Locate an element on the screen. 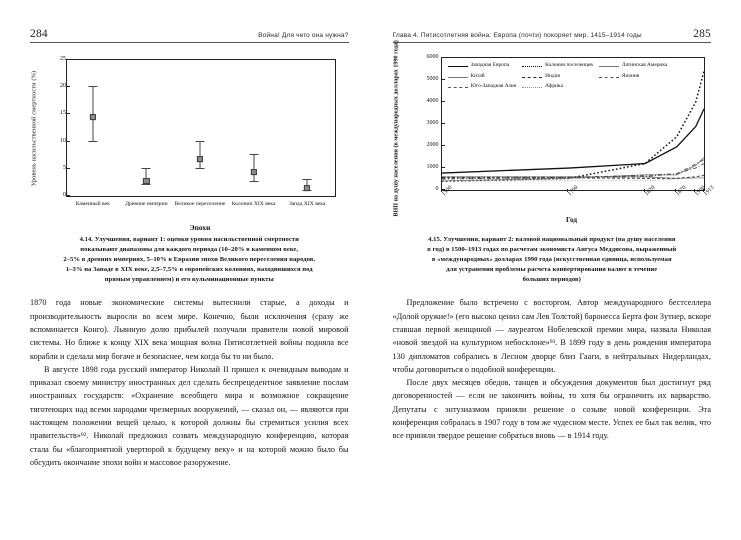 The height and width of the screenshot is (540, 741). legend-column: Колонии поселенцев Индия Африка is located at coordinates (557, 76).